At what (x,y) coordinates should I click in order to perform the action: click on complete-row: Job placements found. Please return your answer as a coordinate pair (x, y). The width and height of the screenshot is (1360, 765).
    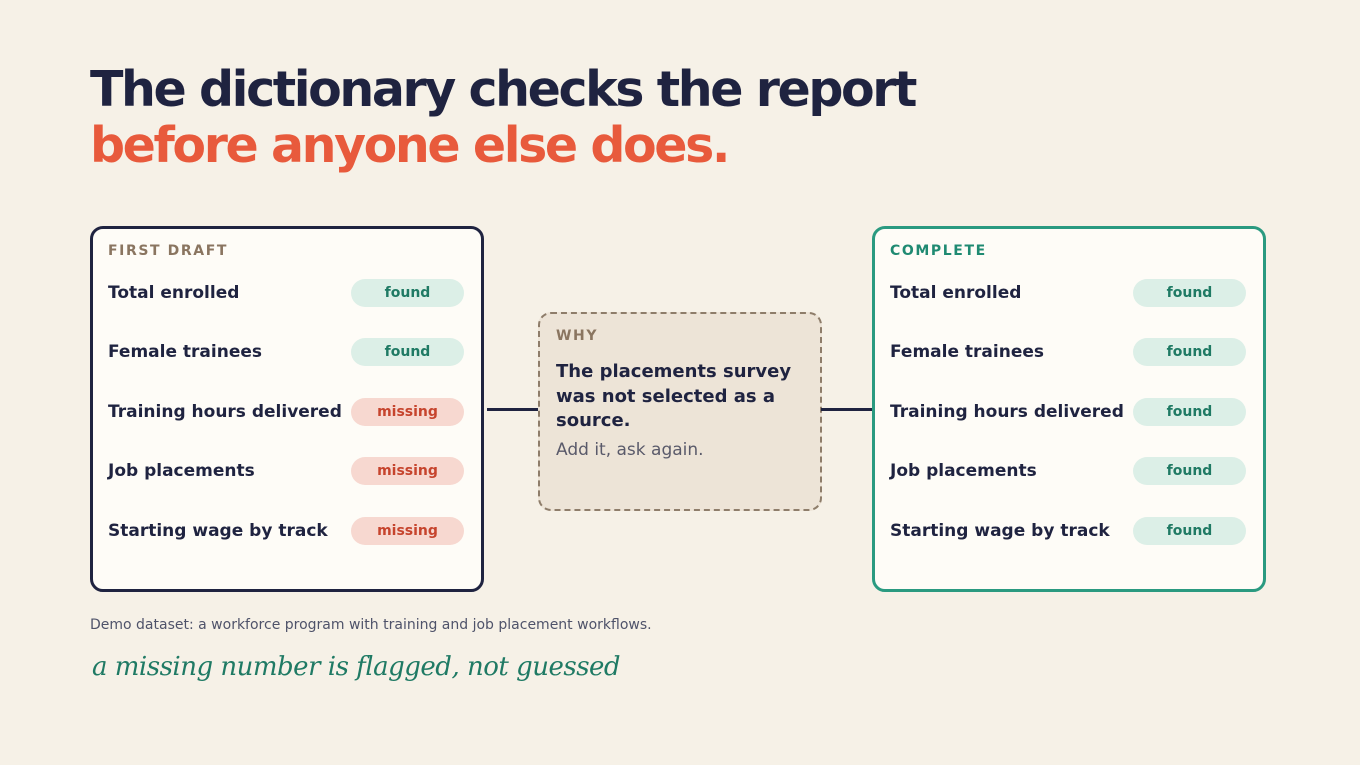
    Looking at the image, I should click on (1068, 472).